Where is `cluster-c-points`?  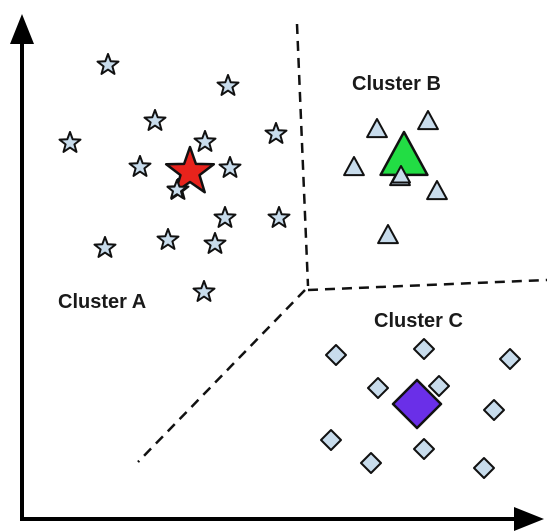 cluster-c-points is located at coordinates (420, 408).